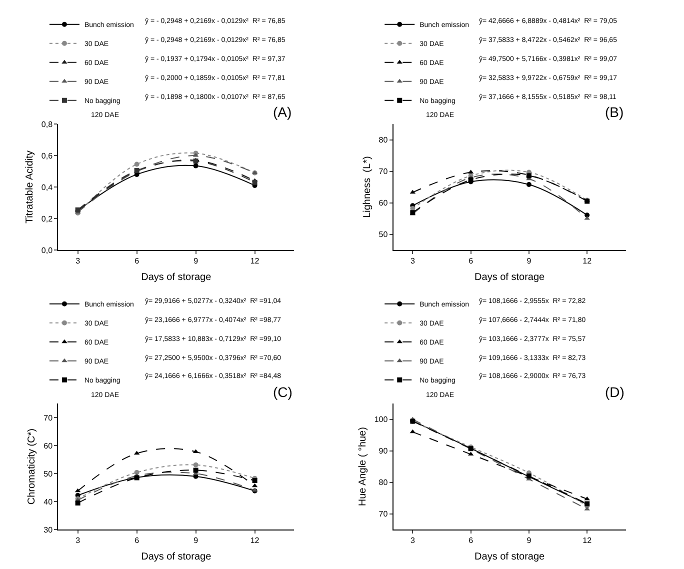 The width and height of the screenshot is (684, 569). I want to click on y-axis-title: Titratable Acidity, so click(30, 187).